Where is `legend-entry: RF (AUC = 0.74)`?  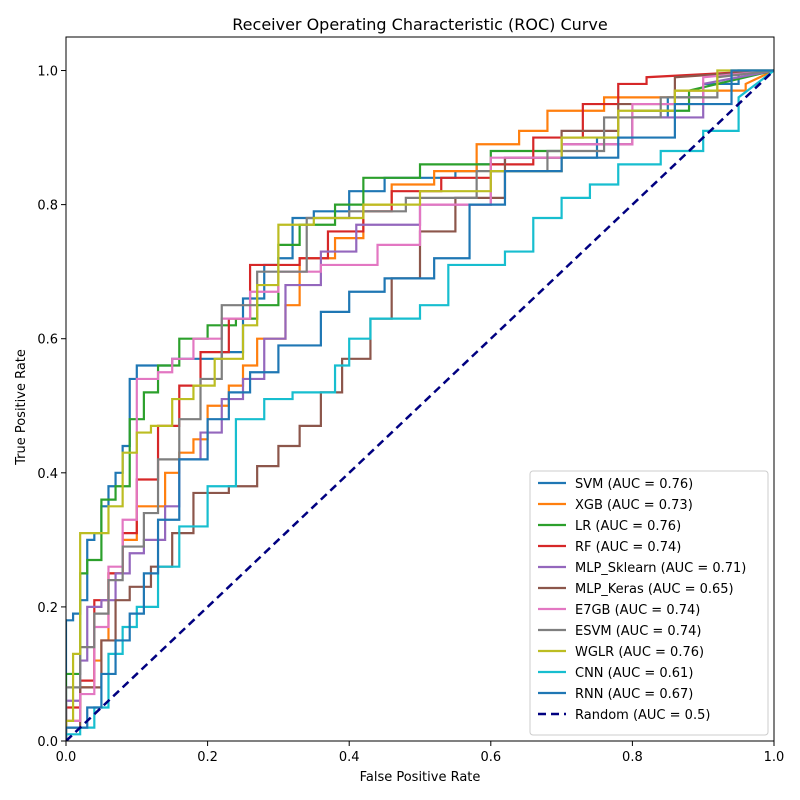 legend-entry: RF (AUC = 0.74) is located at coordinates (628, 547).